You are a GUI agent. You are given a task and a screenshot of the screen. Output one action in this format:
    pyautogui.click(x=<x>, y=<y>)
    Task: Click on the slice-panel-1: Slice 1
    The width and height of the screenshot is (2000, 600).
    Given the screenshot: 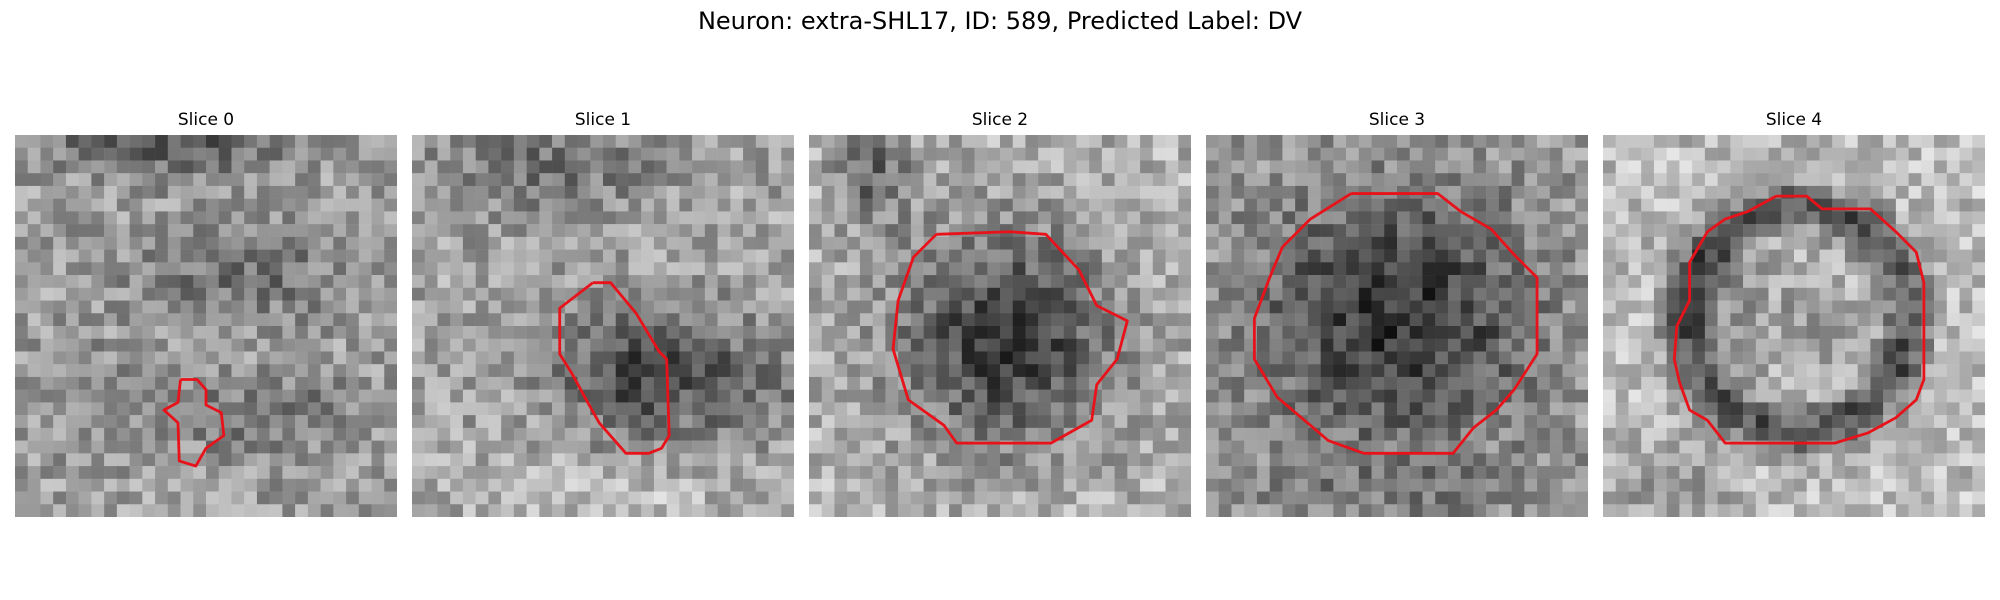 What is the action you would take?
    pyautogui.click(x=603, y=312)
    